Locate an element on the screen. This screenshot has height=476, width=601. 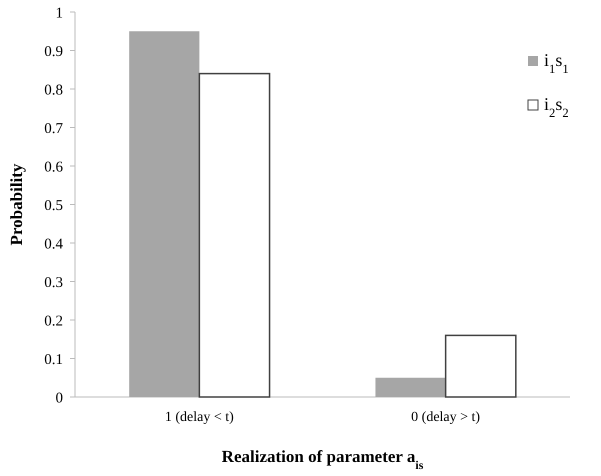
y-tick-label: 0.1 is located at coordinates (53, 360).